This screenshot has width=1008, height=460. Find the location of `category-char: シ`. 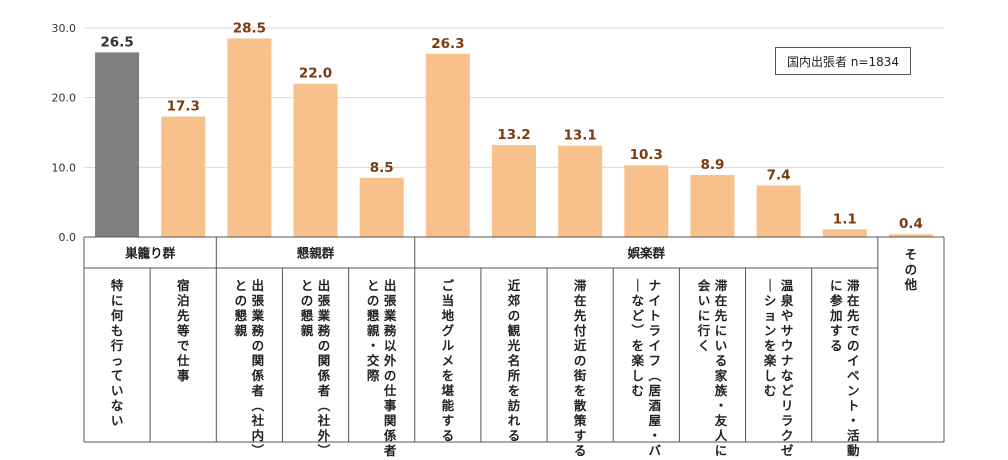

category-char: シ is located at coordinates (770, 300).